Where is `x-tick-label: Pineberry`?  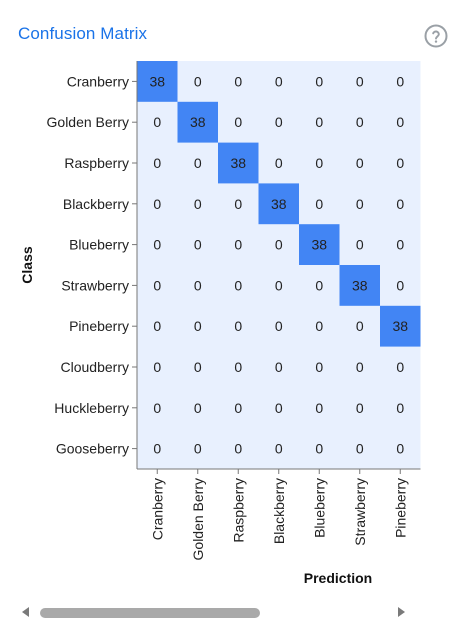 x-tick-label: Pineberry is located at coordinates (400, 508).